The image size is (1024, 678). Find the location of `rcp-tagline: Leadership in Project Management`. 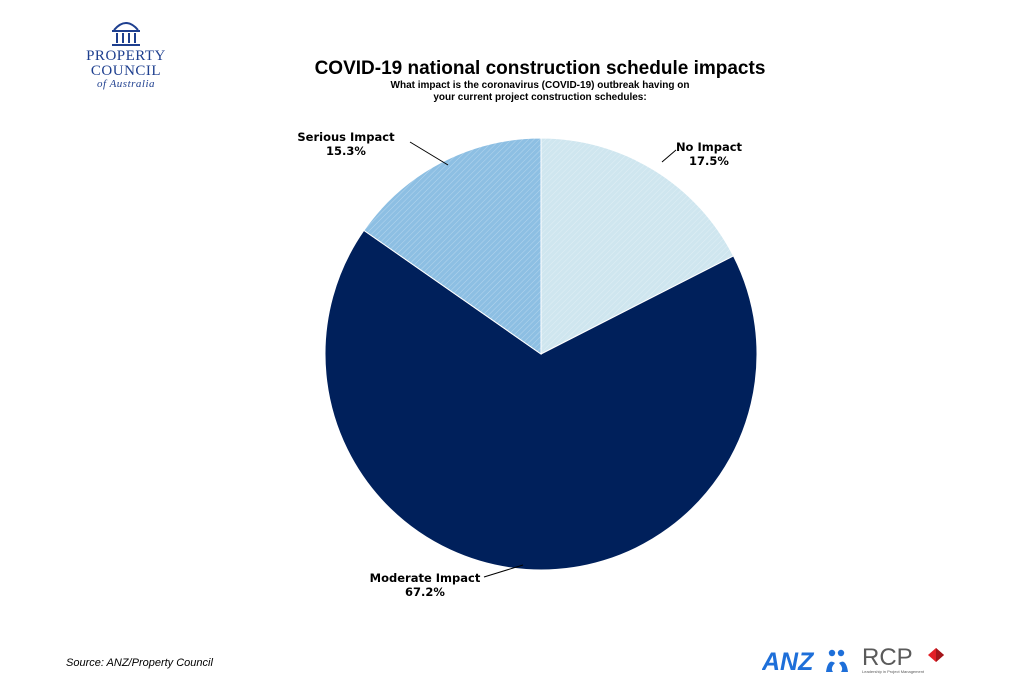

rcp-tagline: Leadership in Project Management is located at coordinates (893, 671).